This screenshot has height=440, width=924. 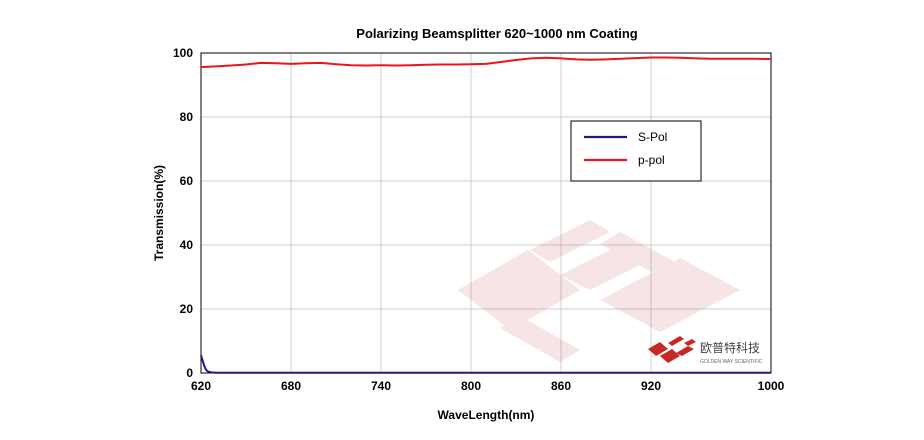 I want to click on legend-label-s-pol: S-Pol, so click(x=652, y=137).